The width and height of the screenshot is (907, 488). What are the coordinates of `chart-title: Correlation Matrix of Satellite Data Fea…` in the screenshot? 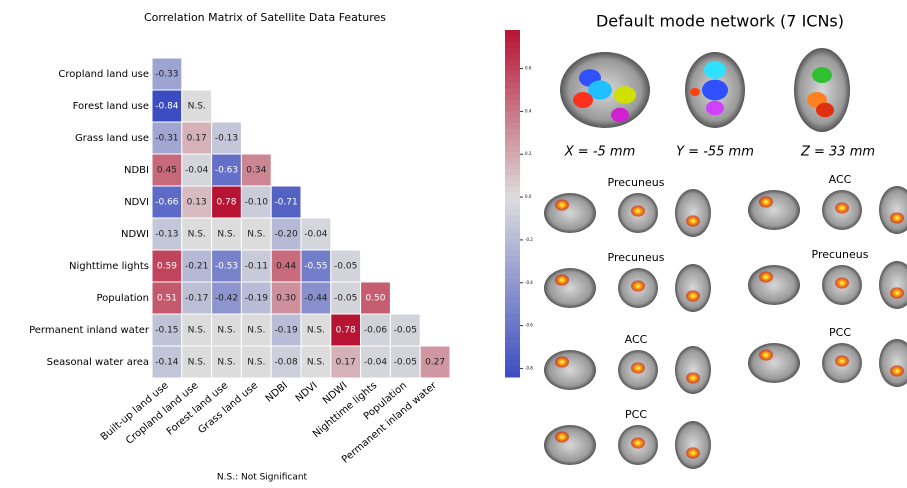 It's located at (265, 17).